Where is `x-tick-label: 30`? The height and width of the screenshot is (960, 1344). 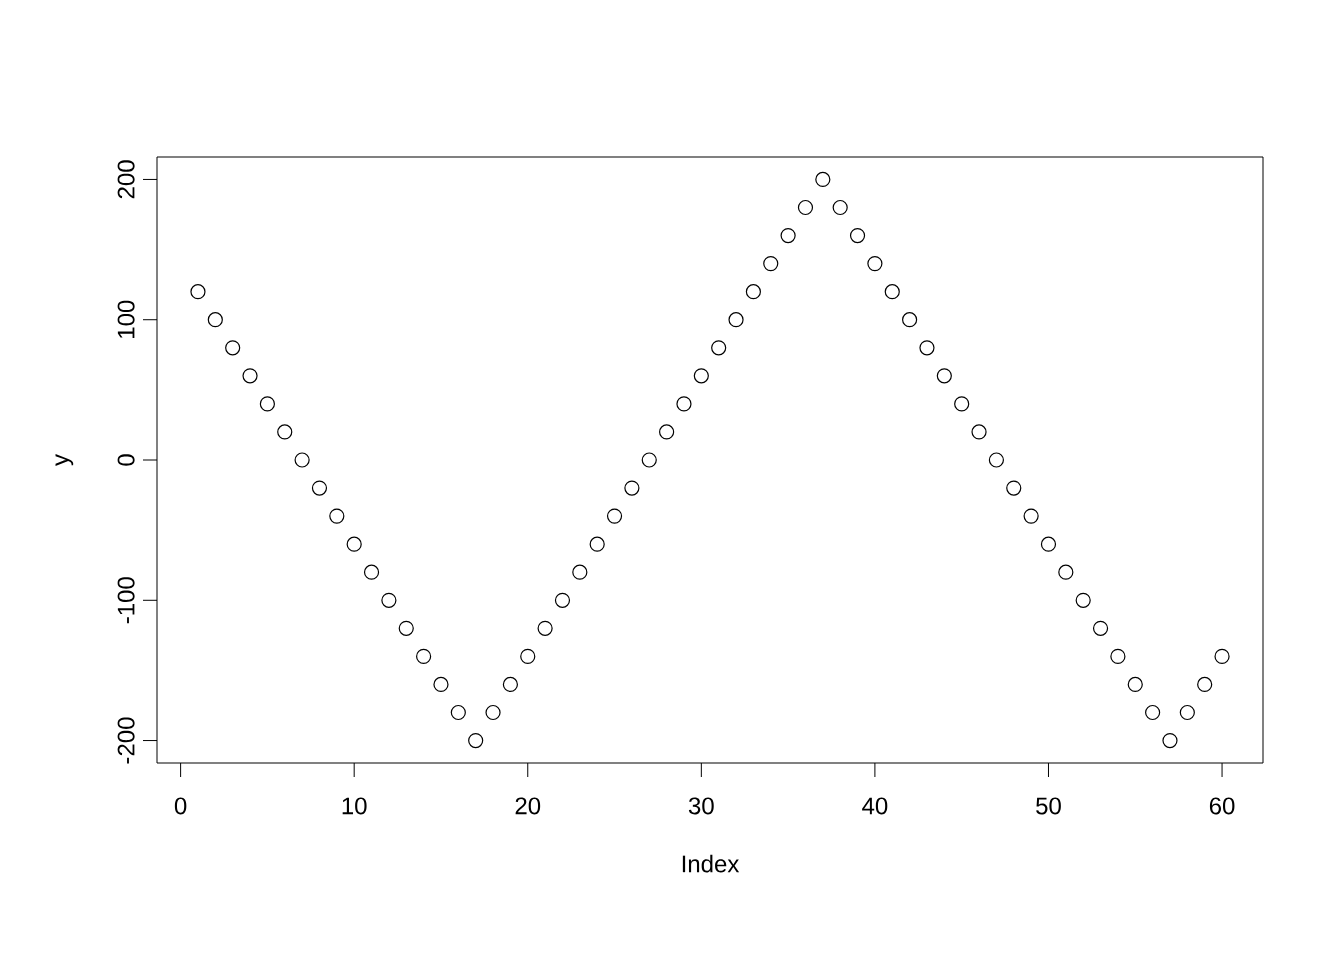
x-tick-label: 30 is located at coordinates (701, 806).